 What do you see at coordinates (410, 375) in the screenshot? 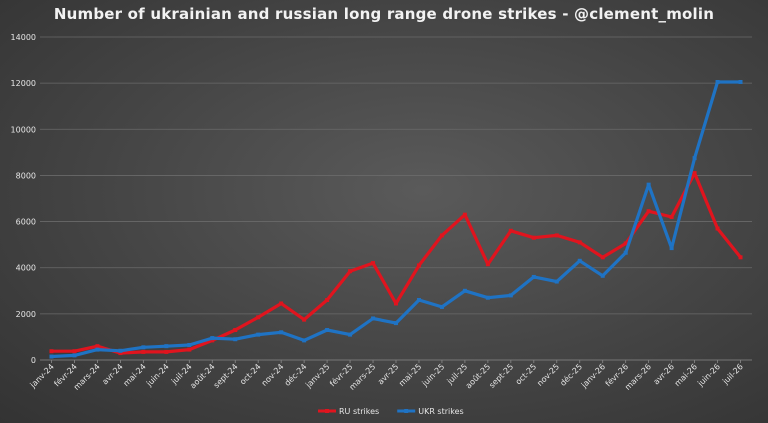
I see `x-tick-label: mai-25` at bounding box center [410, 375].